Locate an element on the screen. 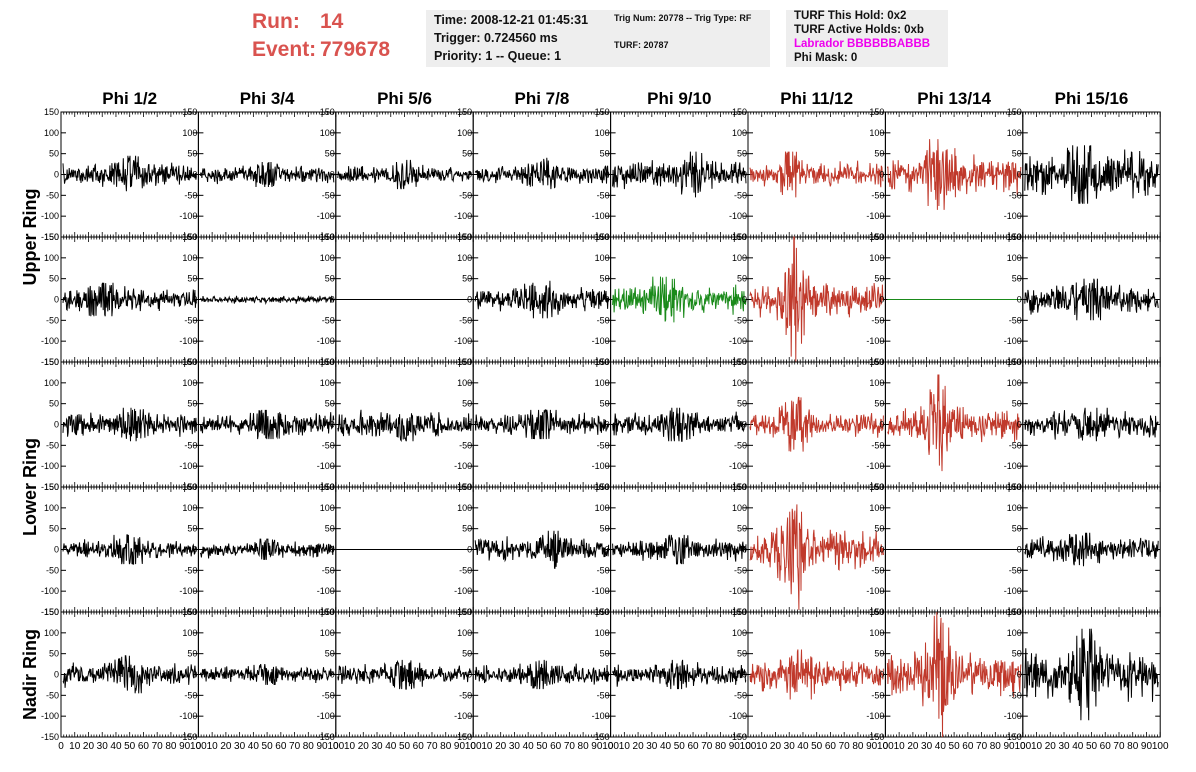  column-header: Phi 15/16 is located at coordinates (1092, 98).